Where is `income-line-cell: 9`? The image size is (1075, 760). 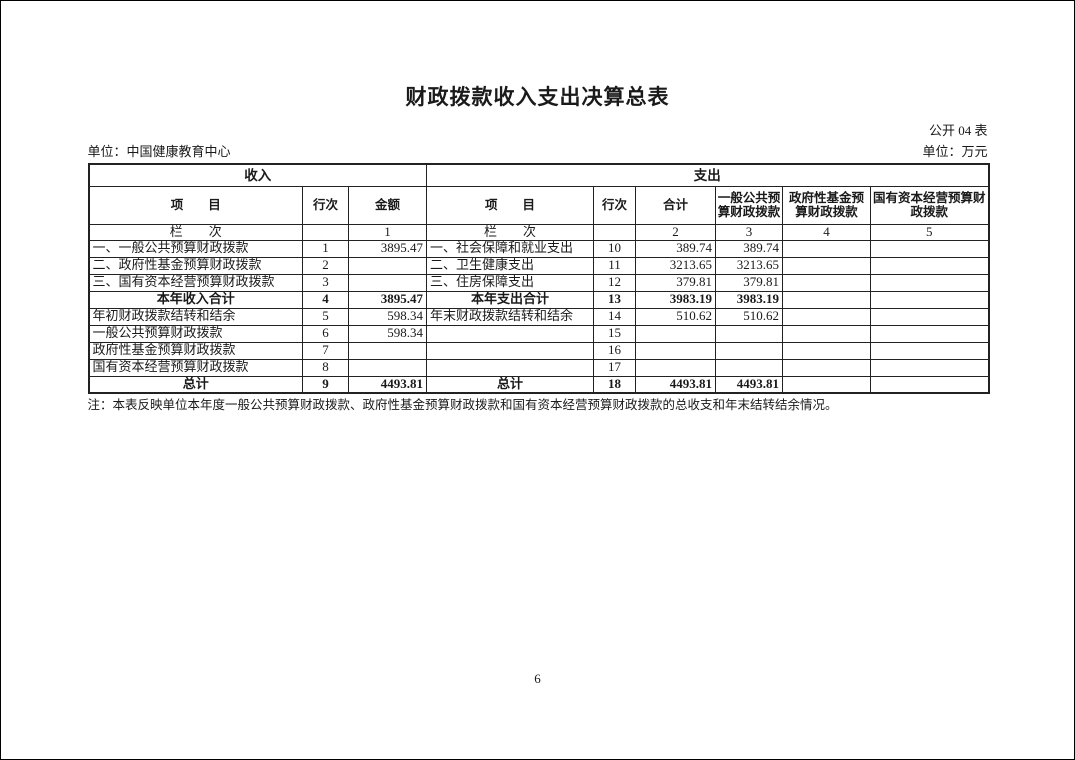
income-line-cell: 9 is located at coordinates (325, 384).